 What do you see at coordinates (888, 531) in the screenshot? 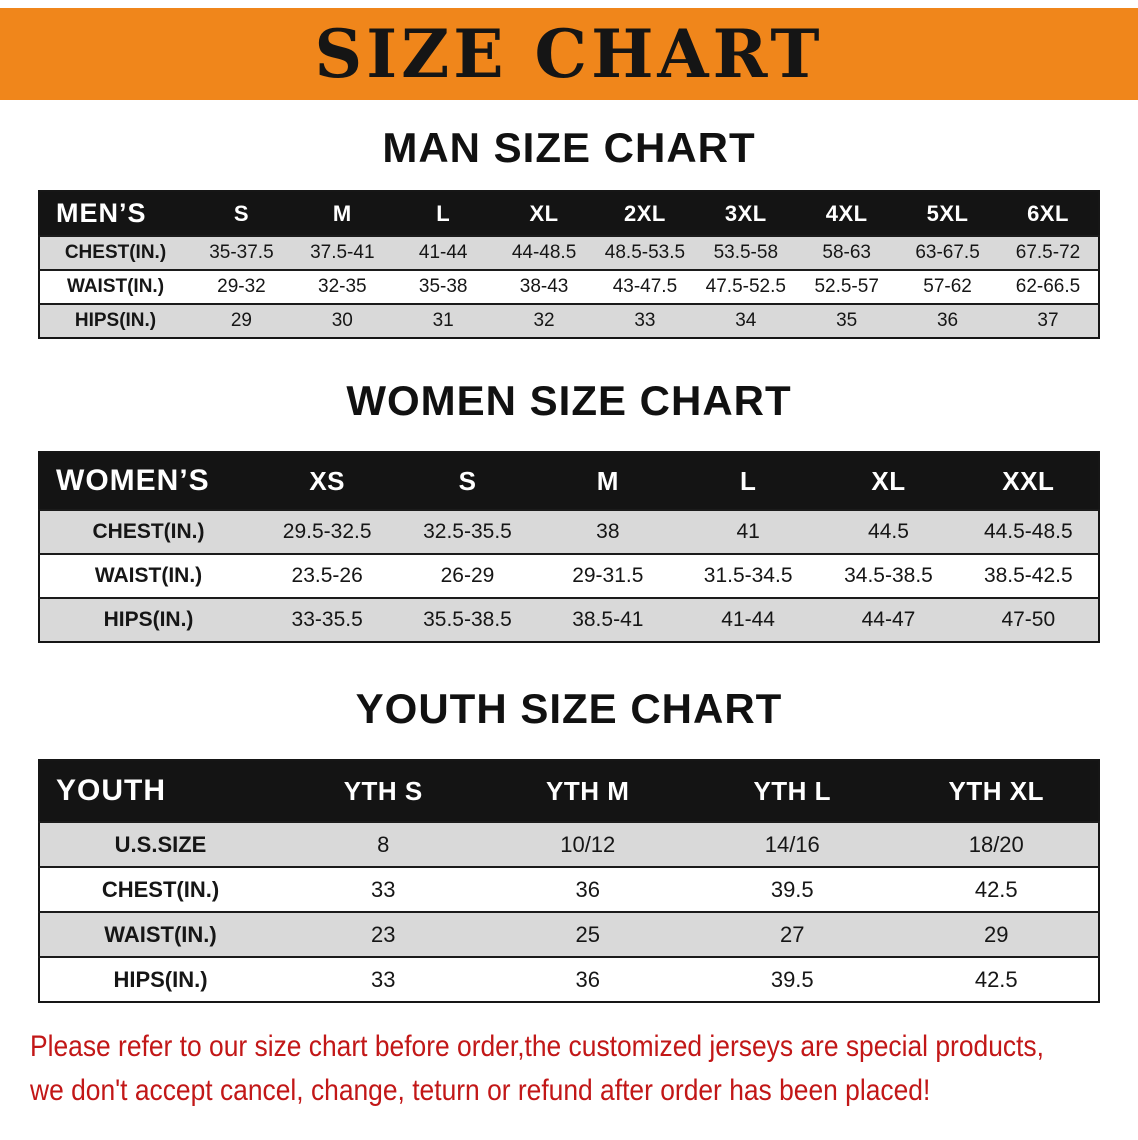
I see `value-cell: 44.5` at bounding box center [888, 531].